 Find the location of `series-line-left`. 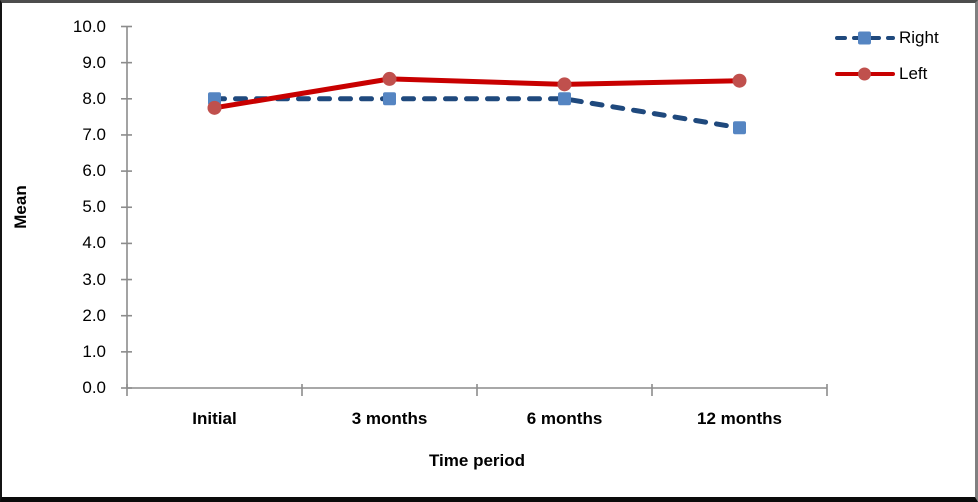

series-line-left is located at coordinates (477, 93).